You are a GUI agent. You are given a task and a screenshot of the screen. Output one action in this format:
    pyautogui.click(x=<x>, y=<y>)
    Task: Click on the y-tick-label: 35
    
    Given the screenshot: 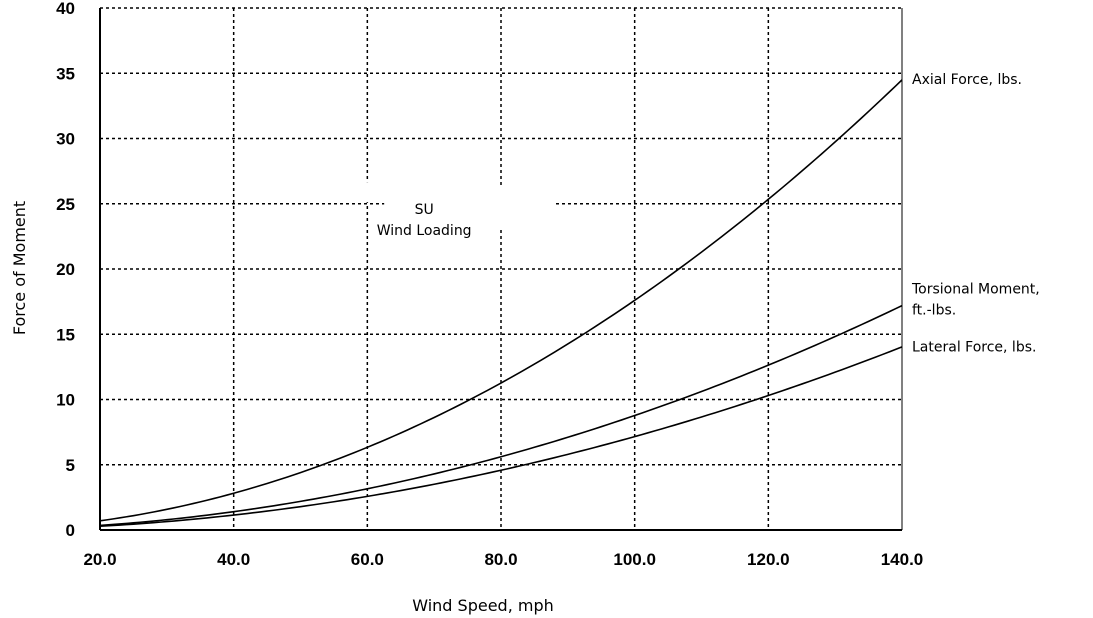 What is the action you would take?
    pyautogui.click(x=65, y=73)
    